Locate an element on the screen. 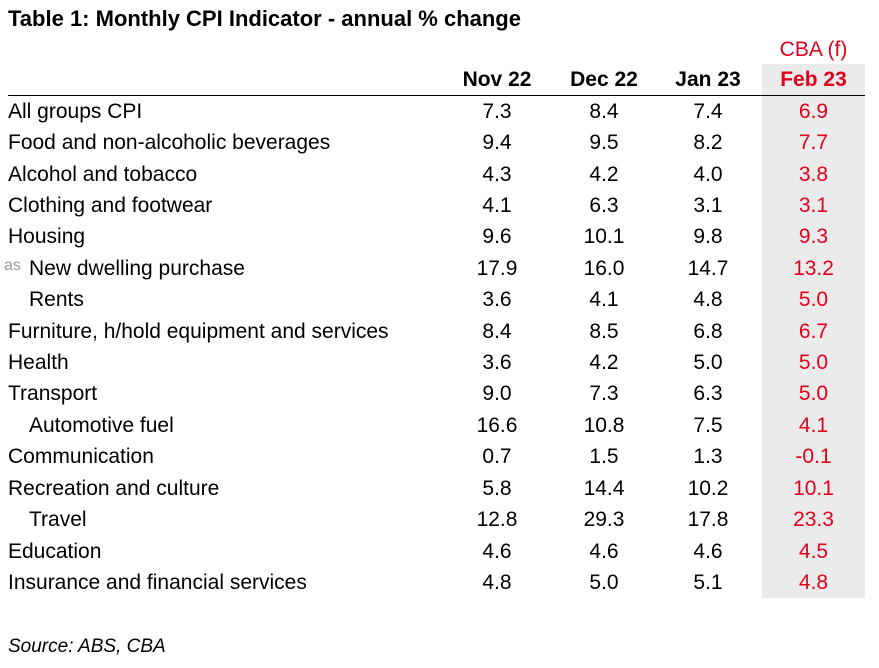 This screenshot has height=668, width=879. forecast-label: CBA (f) is located at coordinates (813, 49).